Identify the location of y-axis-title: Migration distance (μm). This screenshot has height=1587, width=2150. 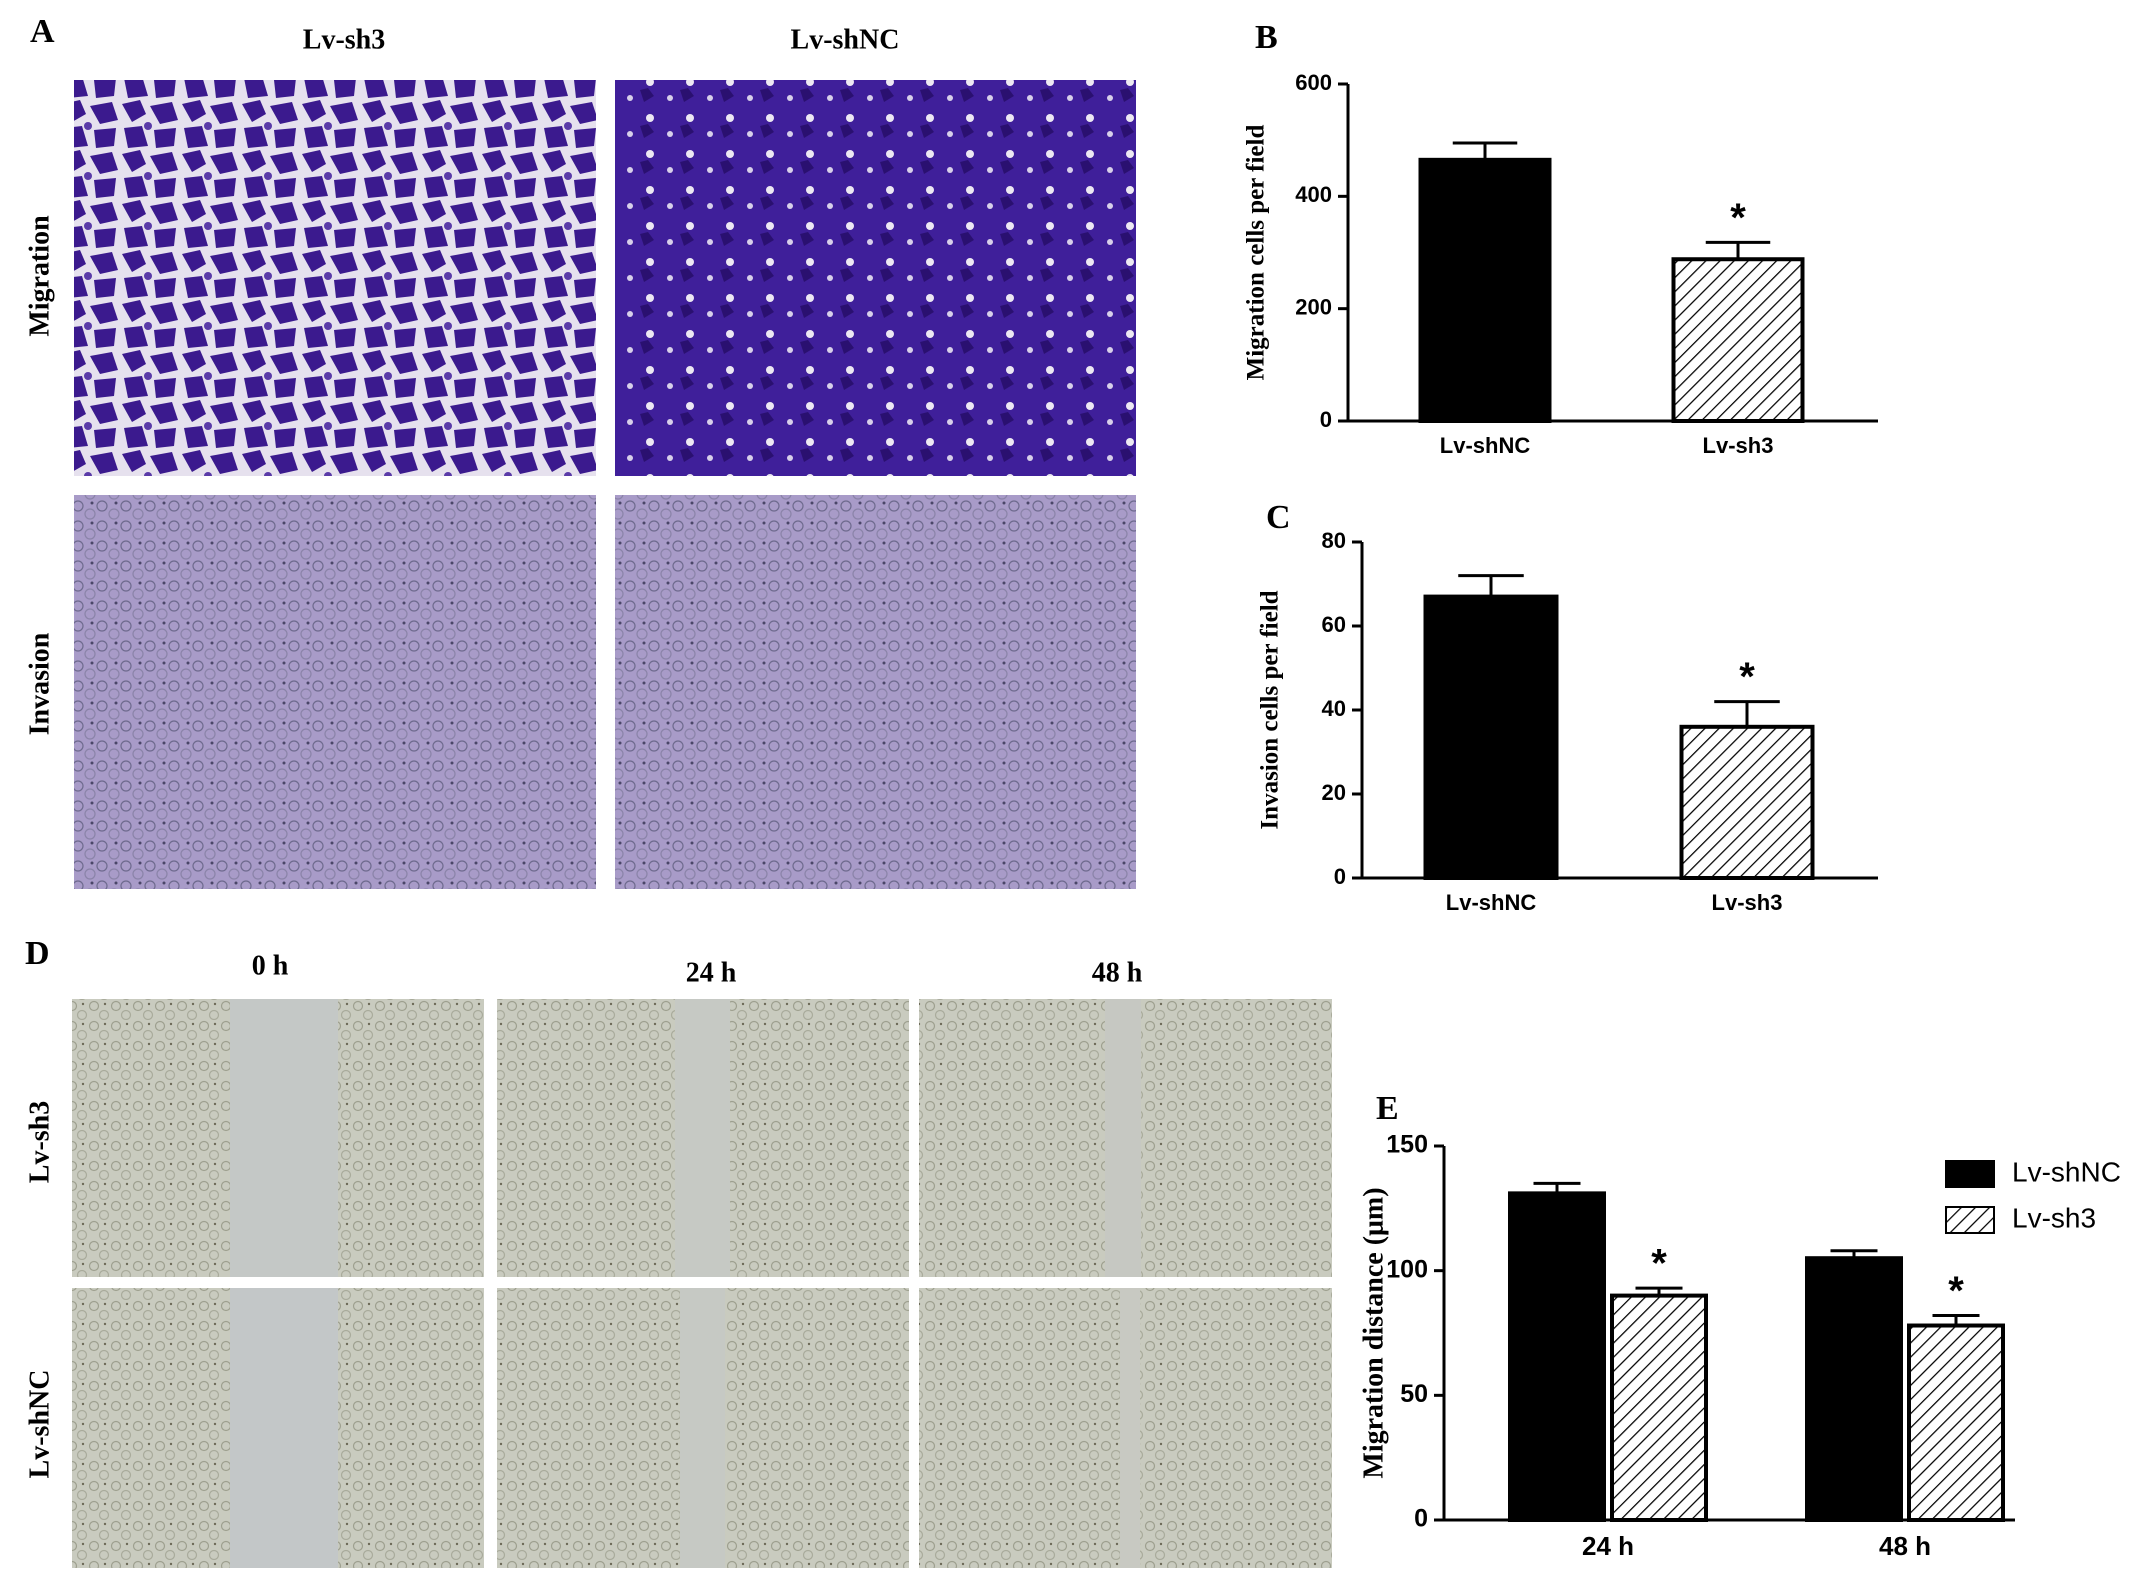
(1373, 1332).